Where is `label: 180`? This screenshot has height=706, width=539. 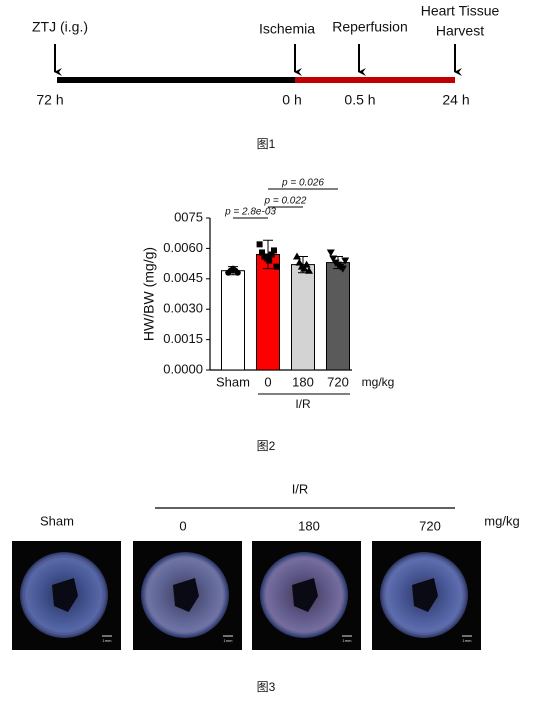
label: 180 is located at coordinates (309, 525).